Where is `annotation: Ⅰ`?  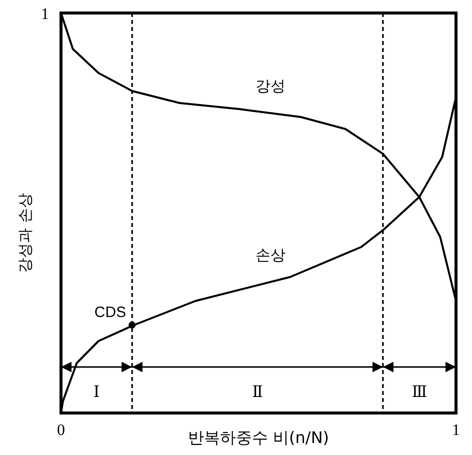
annotation: Ⅰ is located at coordinates (96, 391).